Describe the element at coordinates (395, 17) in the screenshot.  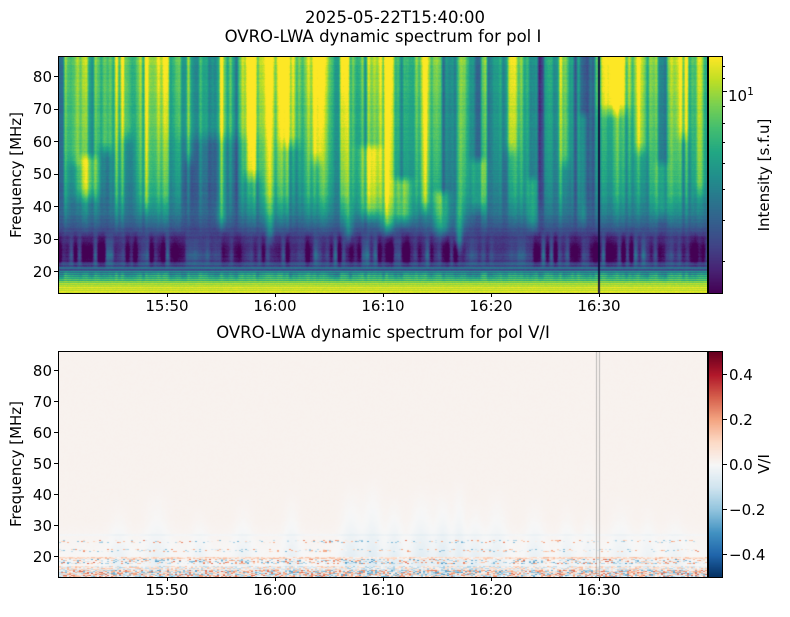
I see `figure-suptitle: 2025-05-22T15:40:00` at that location.